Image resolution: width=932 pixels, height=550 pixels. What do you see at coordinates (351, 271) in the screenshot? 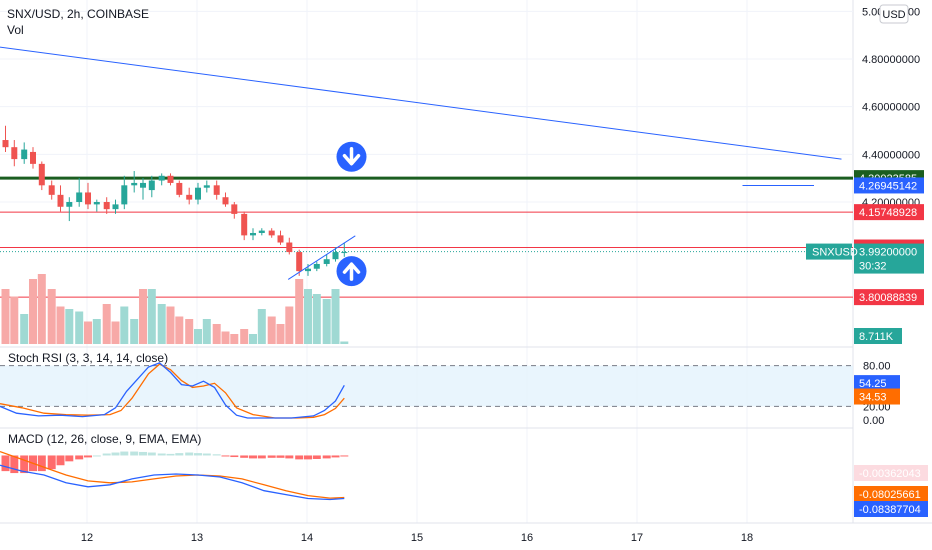
I see `arrow-up-icon` at bounding box center [351, 271].